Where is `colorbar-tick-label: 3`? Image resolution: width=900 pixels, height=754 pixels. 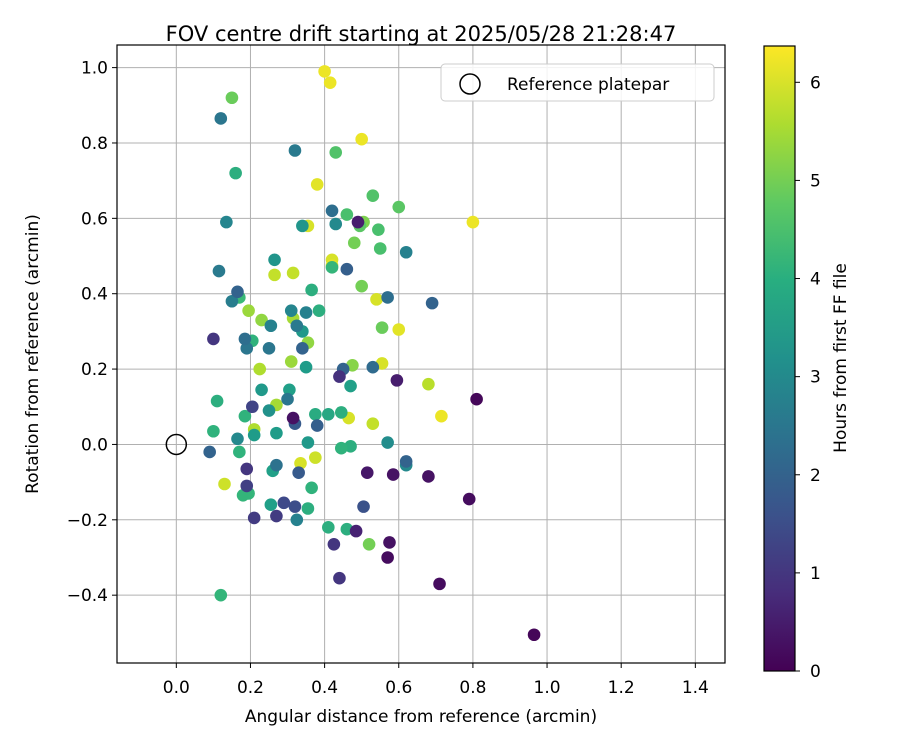 colorbar-tick-label: 3 is located at coordinates (815, 378).